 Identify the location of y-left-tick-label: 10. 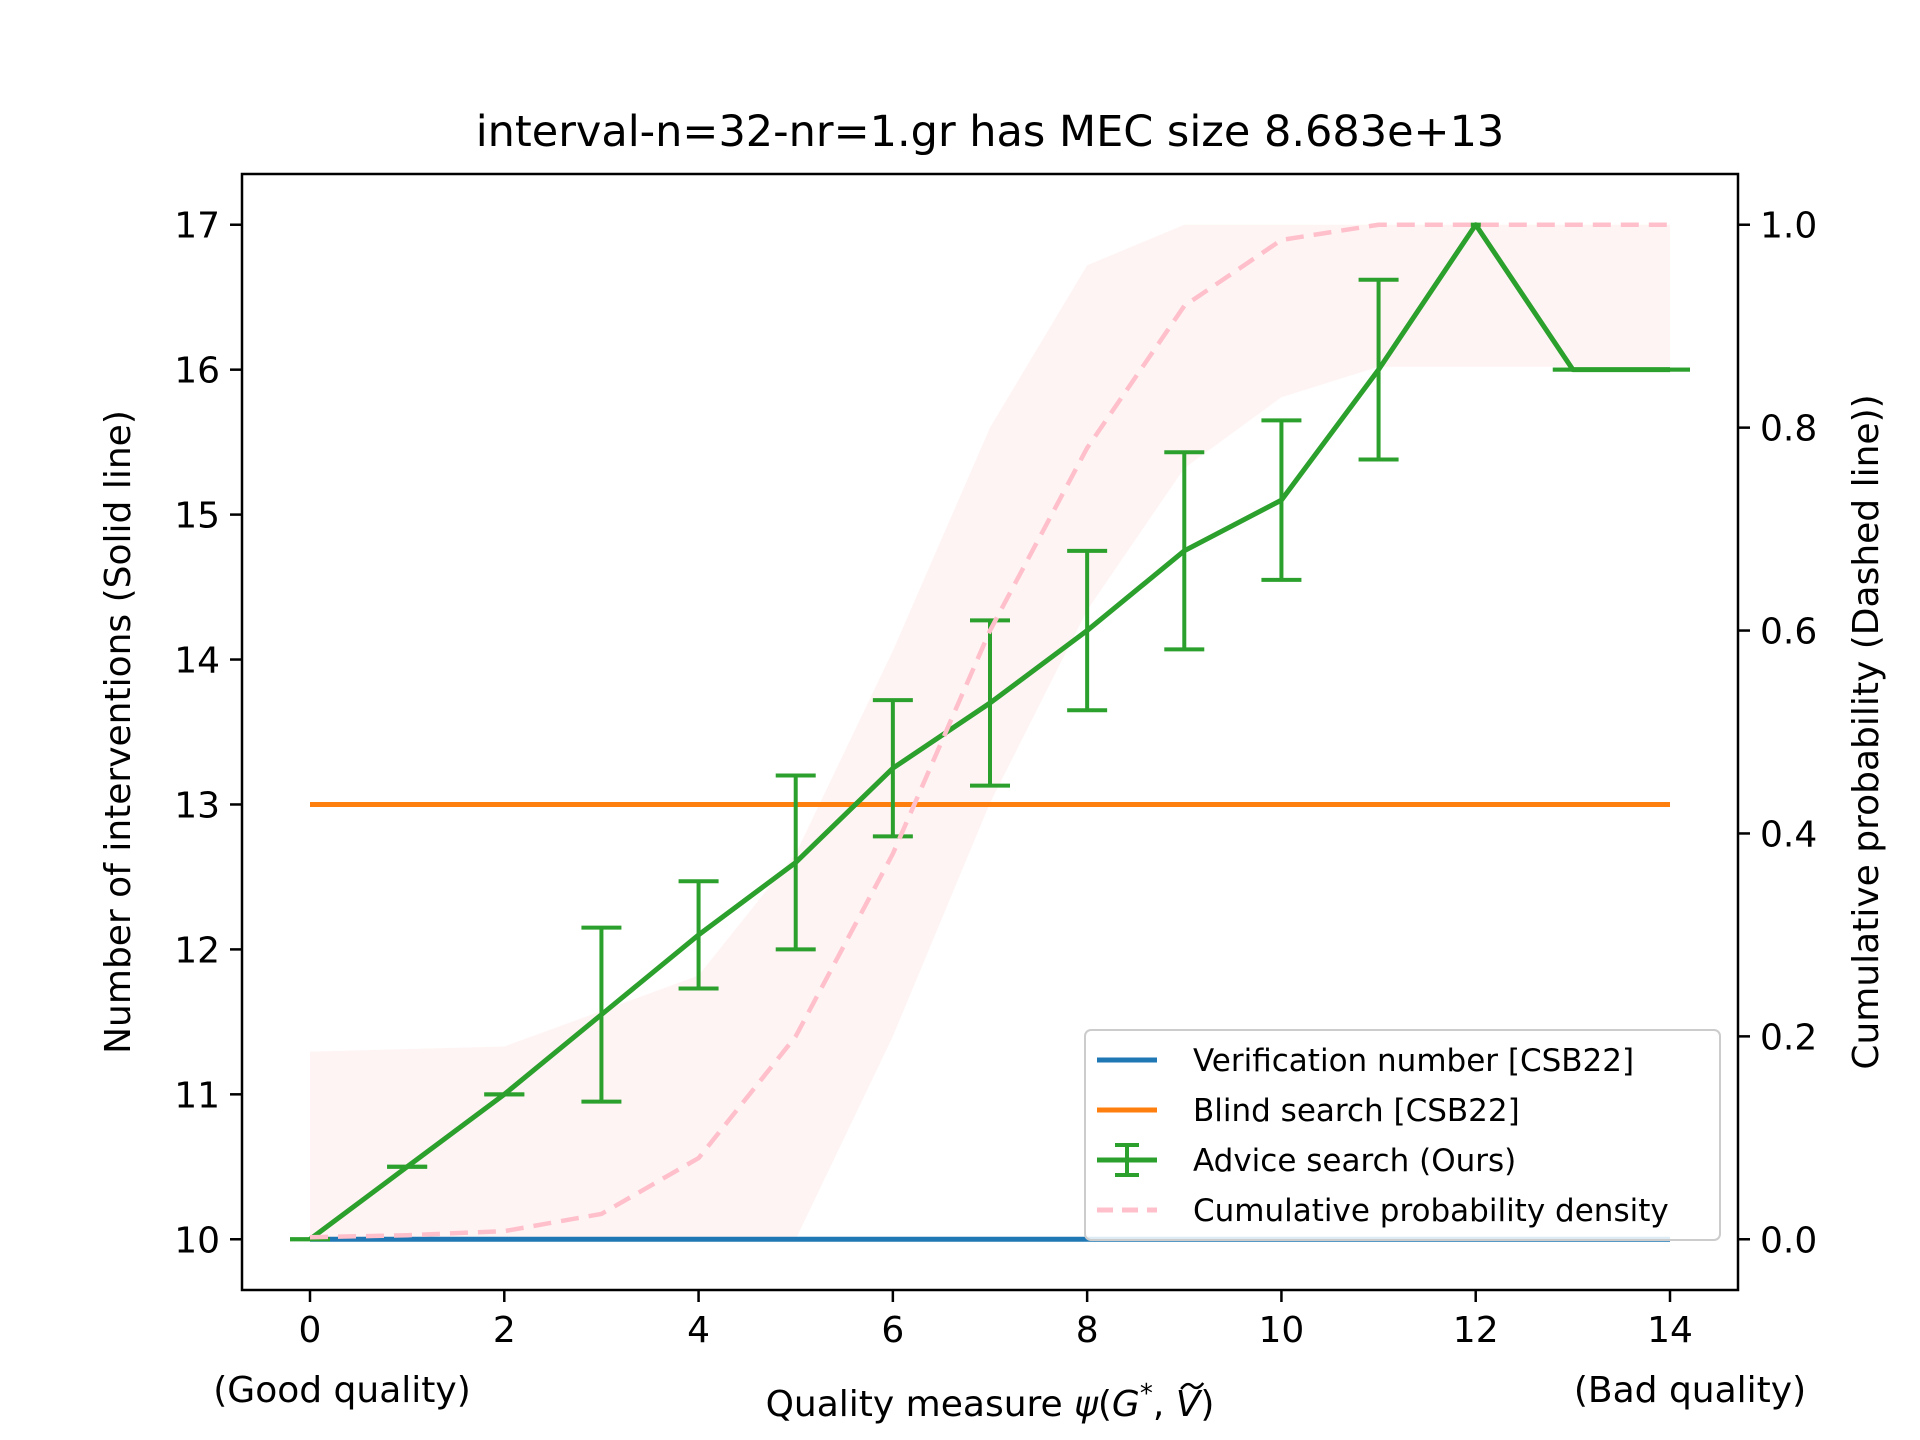
(197, 1240).